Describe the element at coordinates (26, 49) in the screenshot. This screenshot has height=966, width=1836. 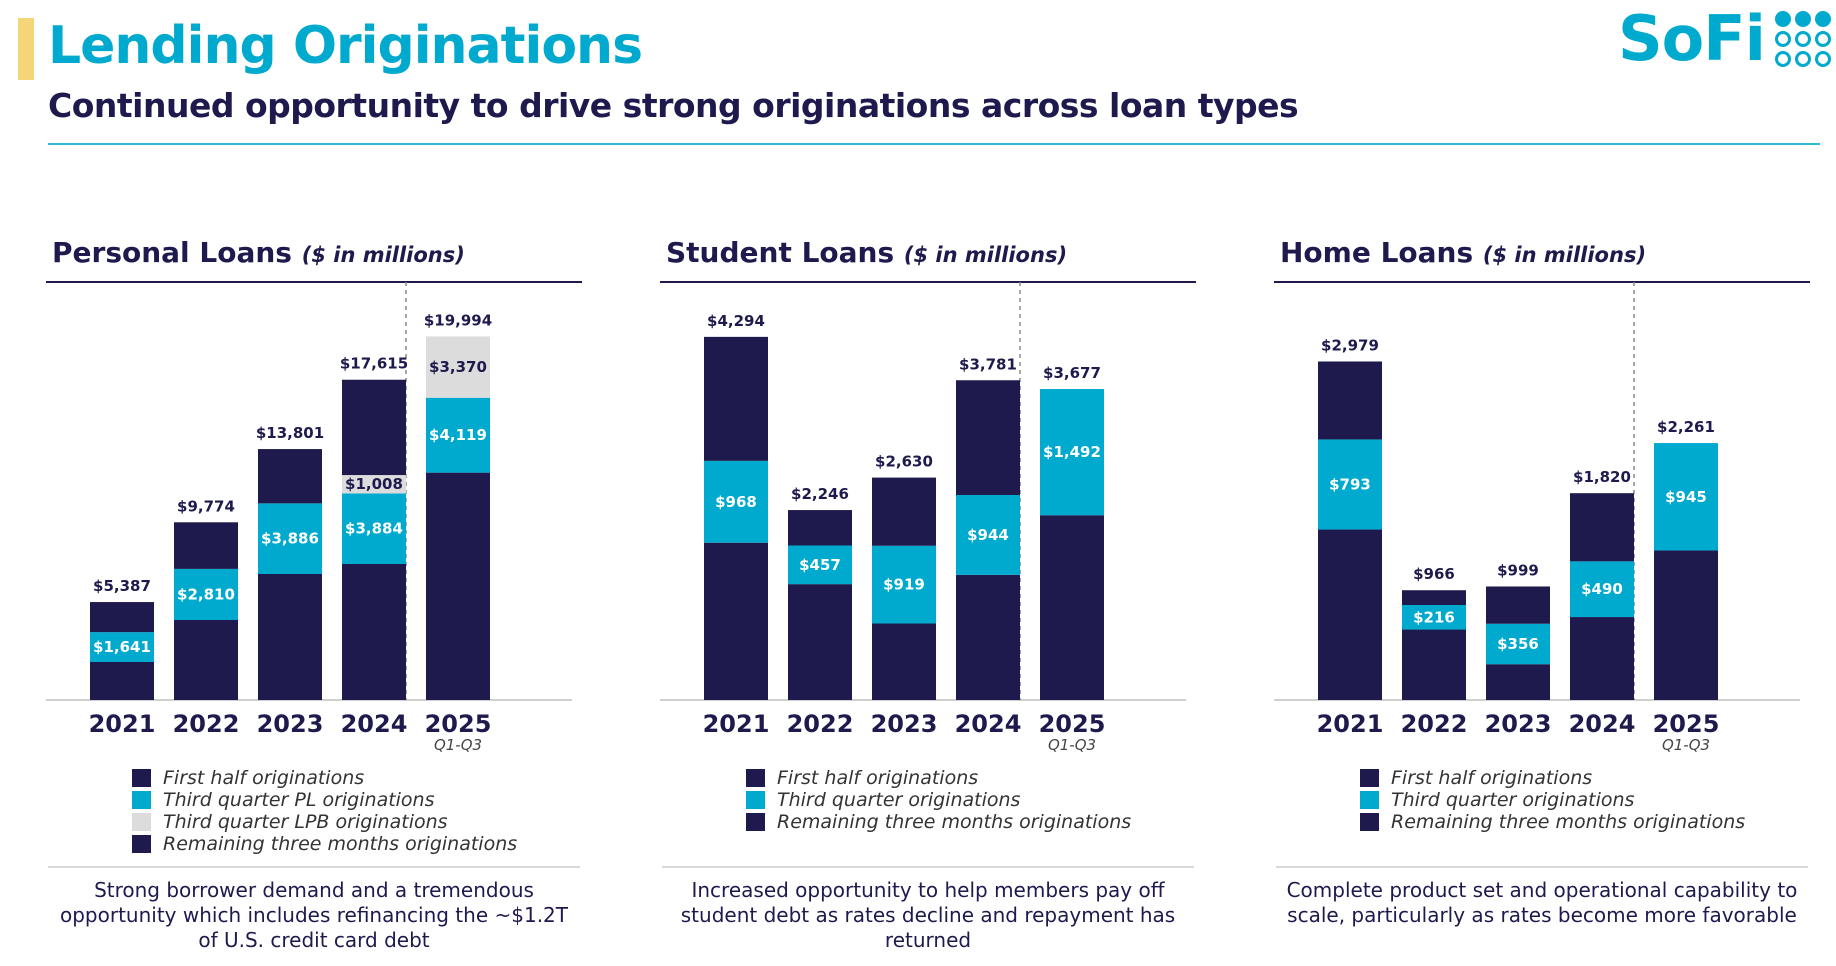
I see `title-accent-bar` at that location.